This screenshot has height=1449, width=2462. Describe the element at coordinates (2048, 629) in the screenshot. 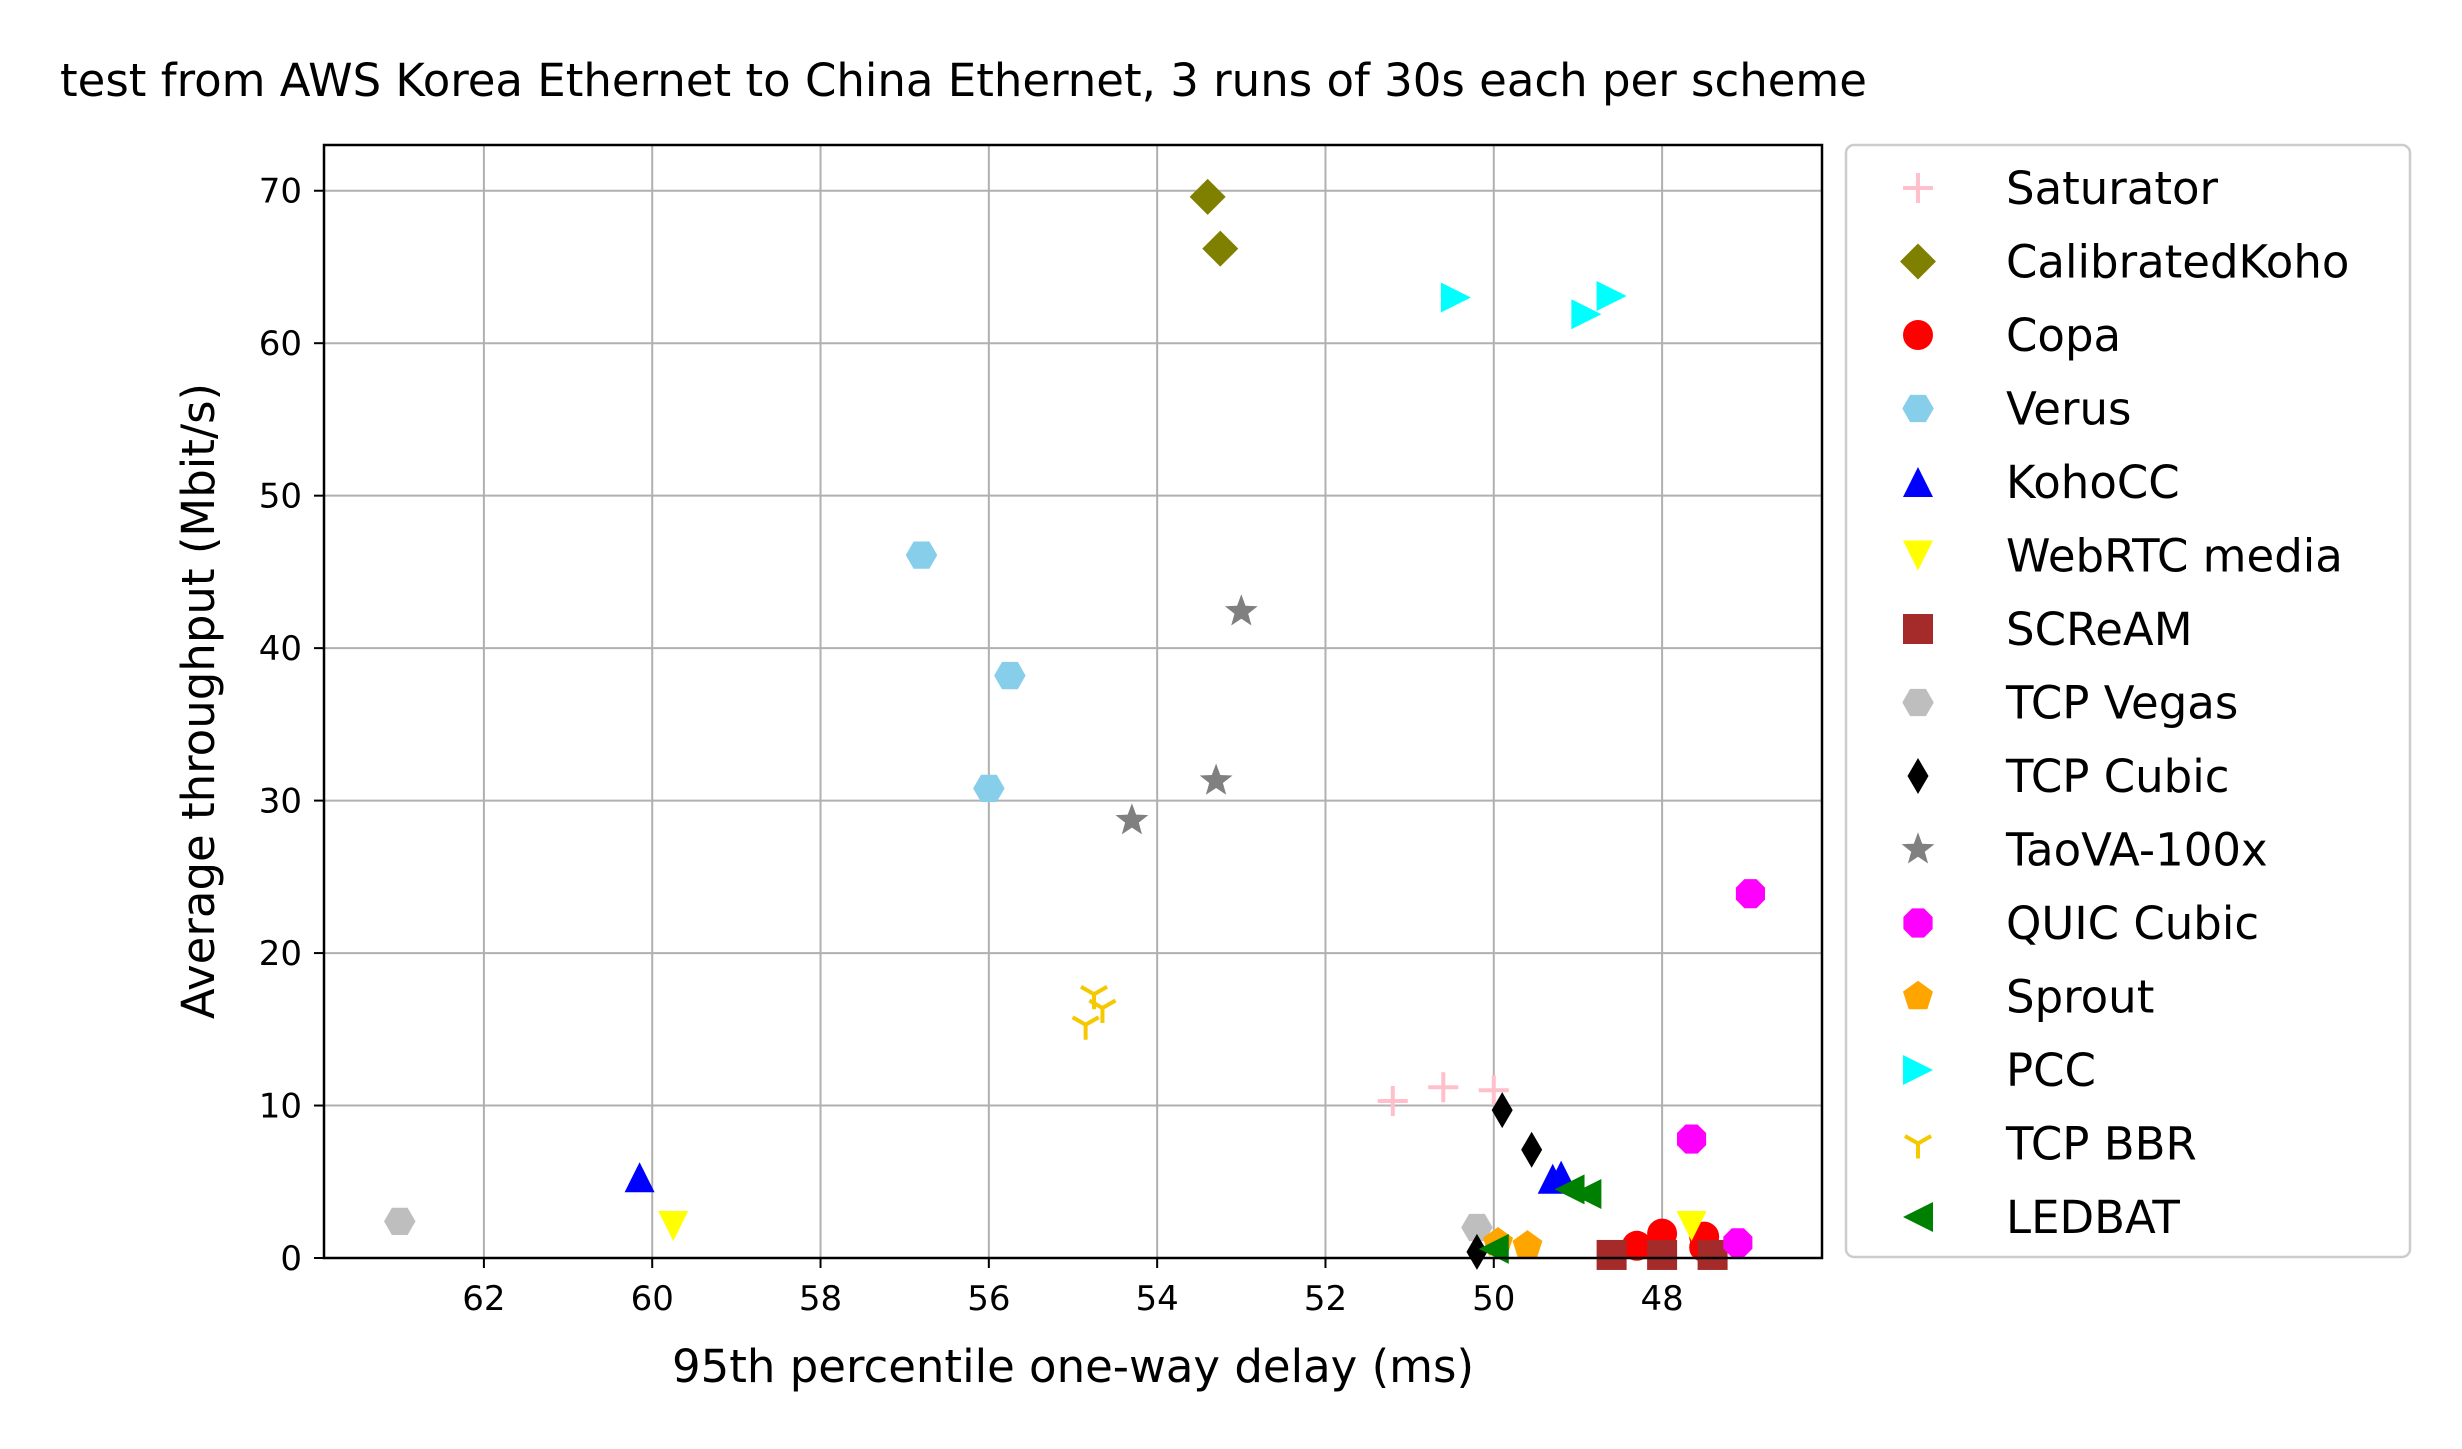

I see `legend-item: SCReAM` at that location.